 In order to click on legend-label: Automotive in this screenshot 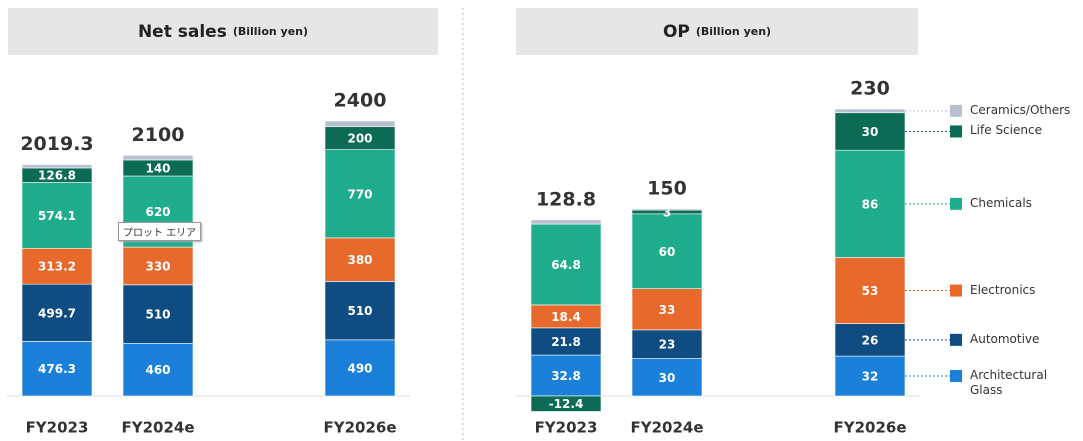, I will do `click(1005, 338)`.